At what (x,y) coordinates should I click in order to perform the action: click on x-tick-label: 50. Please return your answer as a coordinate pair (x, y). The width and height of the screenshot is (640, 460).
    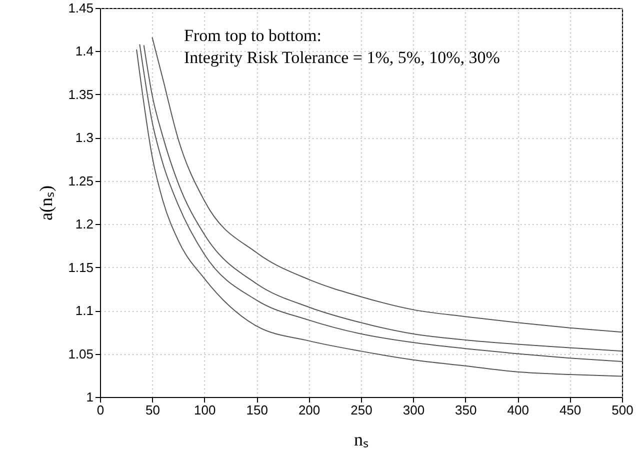
    Looking at the image, I should click on (152, 410).